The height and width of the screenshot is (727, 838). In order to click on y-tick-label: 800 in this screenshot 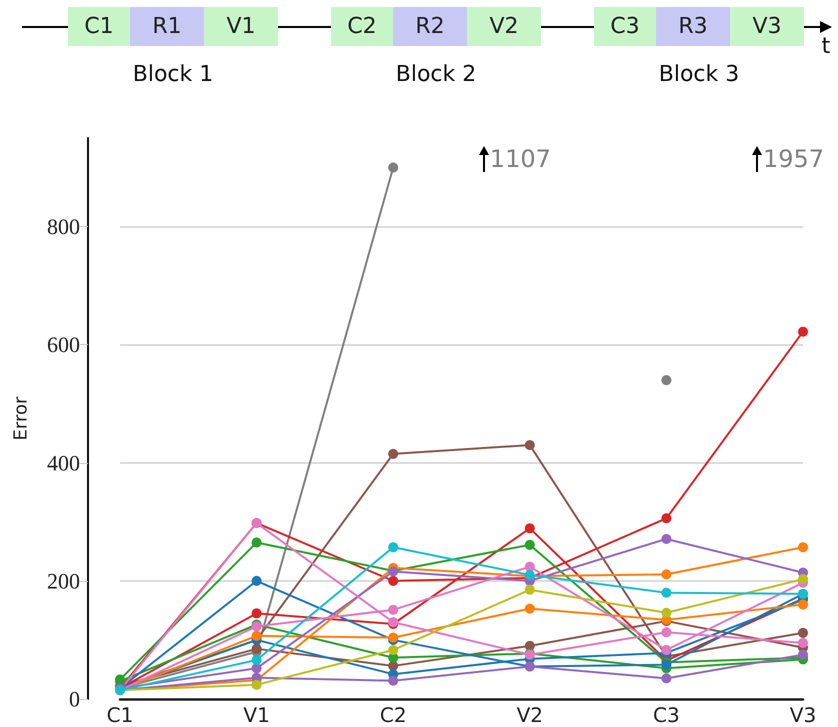, I will do `click(63, 227)`.